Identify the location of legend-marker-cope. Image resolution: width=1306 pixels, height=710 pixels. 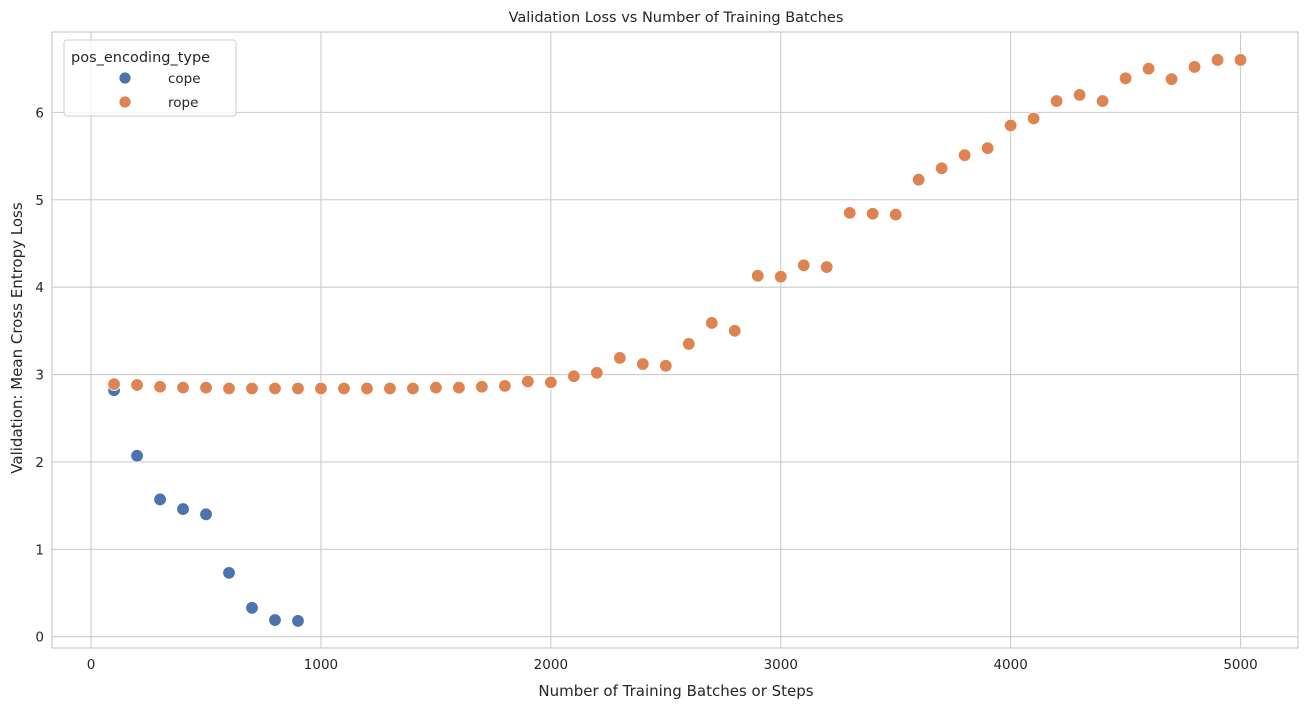
(125, 78).